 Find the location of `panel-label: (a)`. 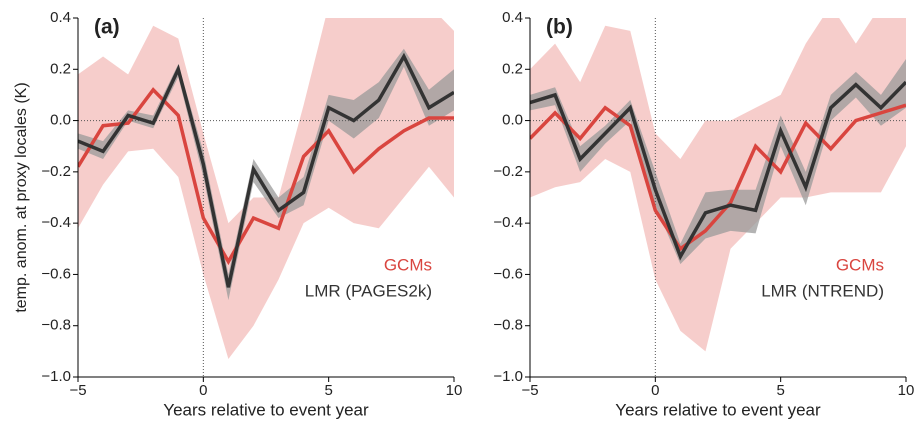

panel-label: (a) is located at coordinates (107, 27).